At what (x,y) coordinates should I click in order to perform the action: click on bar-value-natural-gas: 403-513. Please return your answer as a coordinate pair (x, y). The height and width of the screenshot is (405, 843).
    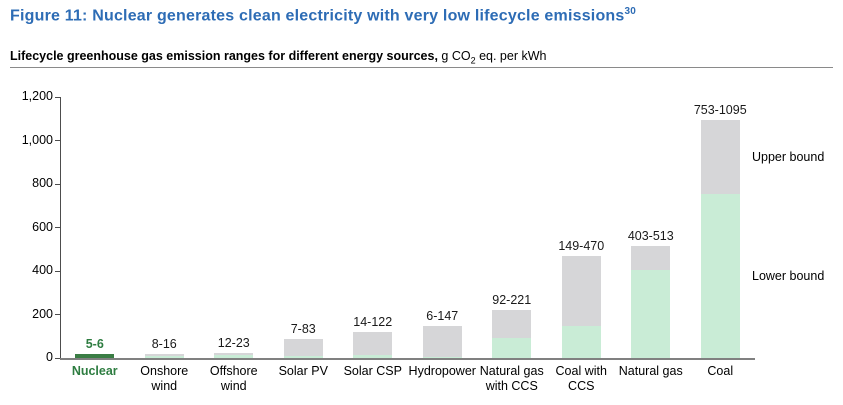
    Looking at the image, I should click on (650, 236).